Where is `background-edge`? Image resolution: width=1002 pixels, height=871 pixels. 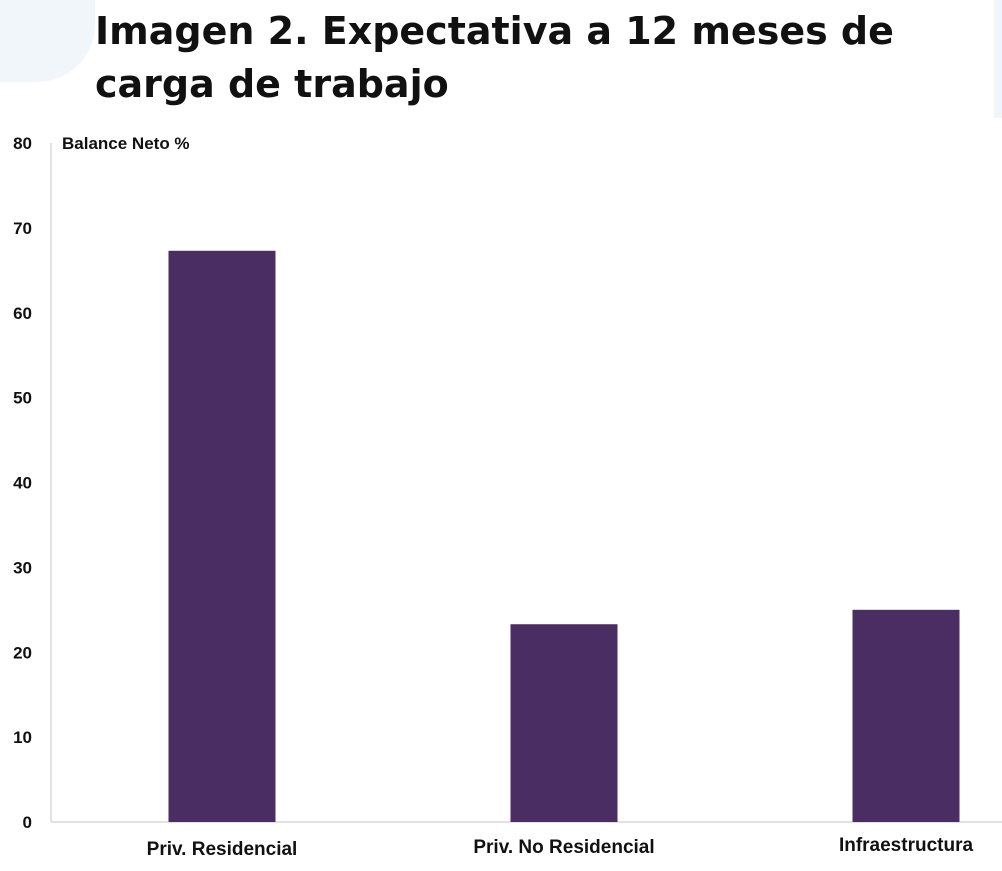 background-edge is located at coordinates (998, 59).